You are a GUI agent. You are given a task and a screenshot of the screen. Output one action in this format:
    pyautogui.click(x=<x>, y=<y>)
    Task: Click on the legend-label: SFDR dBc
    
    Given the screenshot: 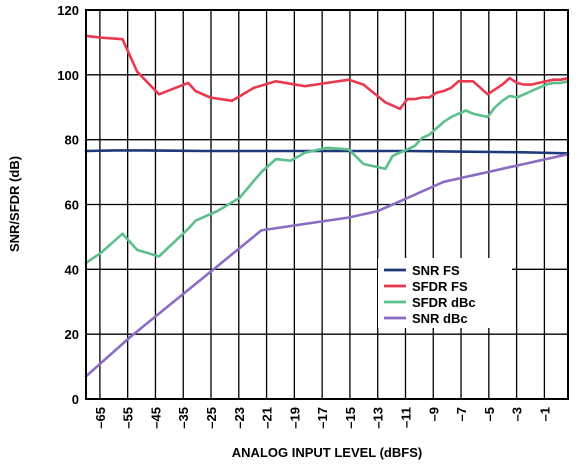 What is the action you would take?
    pyautogui.click(x=444, y=302)
    